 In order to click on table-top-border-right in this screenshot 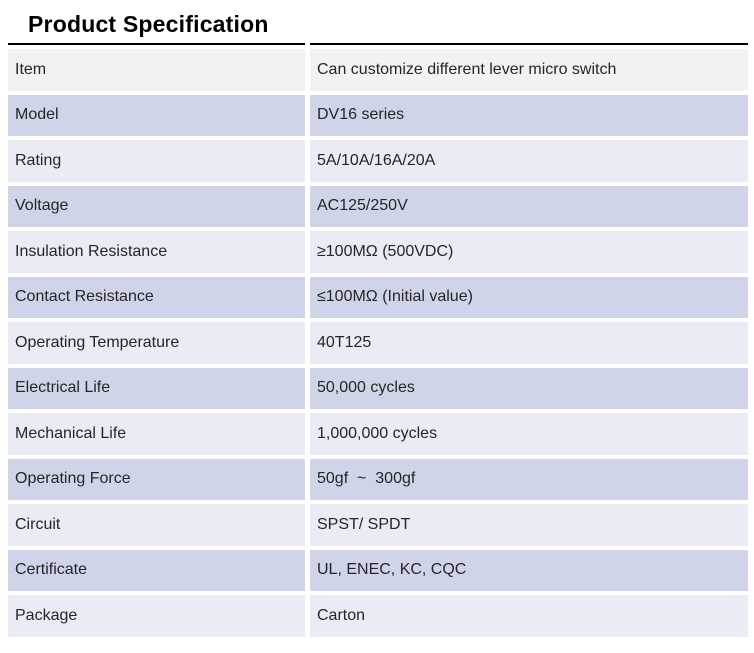, I will do `click(529, 44)`.